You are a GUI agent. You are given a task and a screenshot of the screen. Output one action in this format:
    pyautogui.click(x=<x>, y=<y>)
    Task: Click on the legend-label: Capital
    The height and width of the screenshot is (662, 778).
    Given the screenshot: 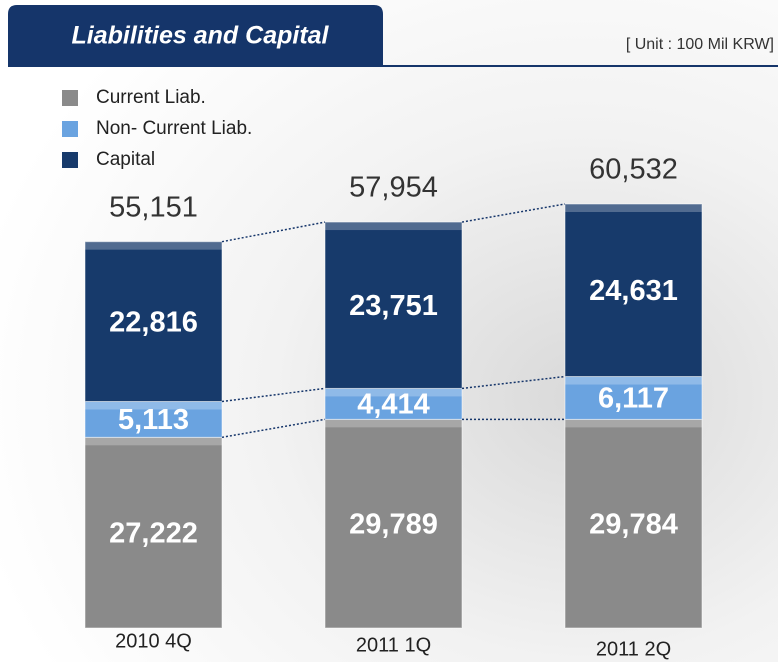 What is the action you would take?
    pyautogui.click(x=125, y=159)
    